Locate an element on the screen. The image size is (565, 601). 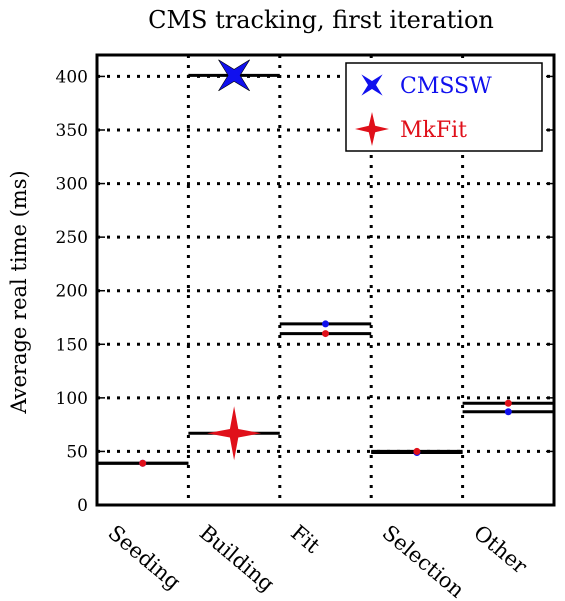
x-tick-label: Building is located at coordinates (237, 558).